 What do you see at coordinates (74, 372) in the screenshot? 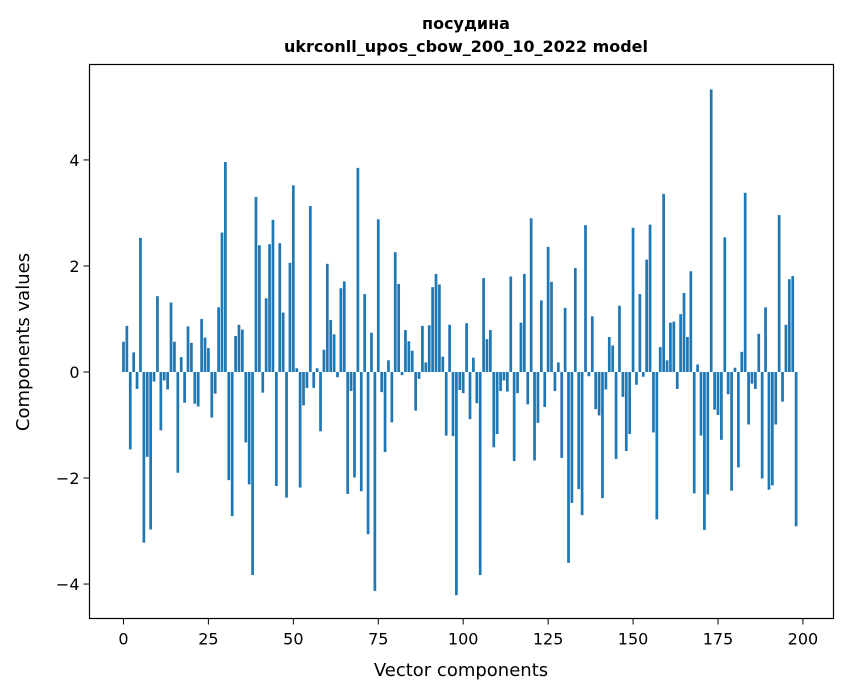
I see `y-tick-label: 0` at bounding box center [74, 372].